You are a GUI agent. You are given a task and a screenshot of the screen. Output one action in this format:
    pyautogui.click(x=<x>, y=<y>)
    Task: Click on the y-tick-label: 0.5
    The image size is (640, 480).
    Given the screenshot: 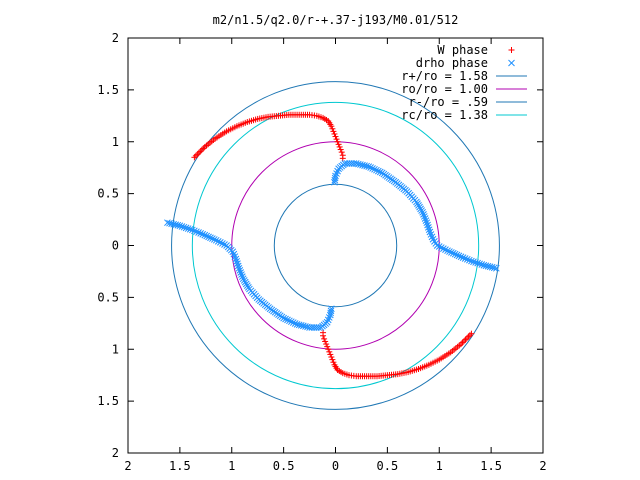 What is the action you would take?
    pyautogui.click(x=108, y=194)
    